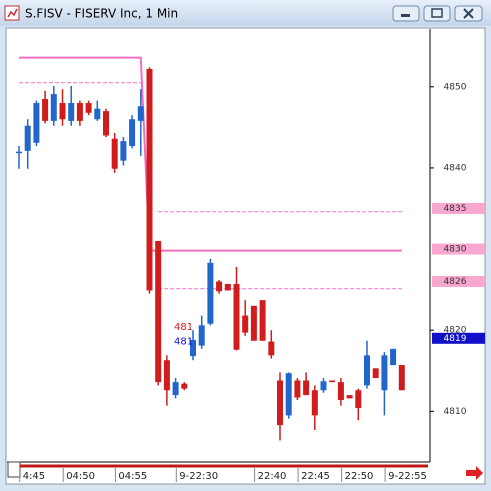  I want to click on price-box-label: 4826, so click(455, 282).